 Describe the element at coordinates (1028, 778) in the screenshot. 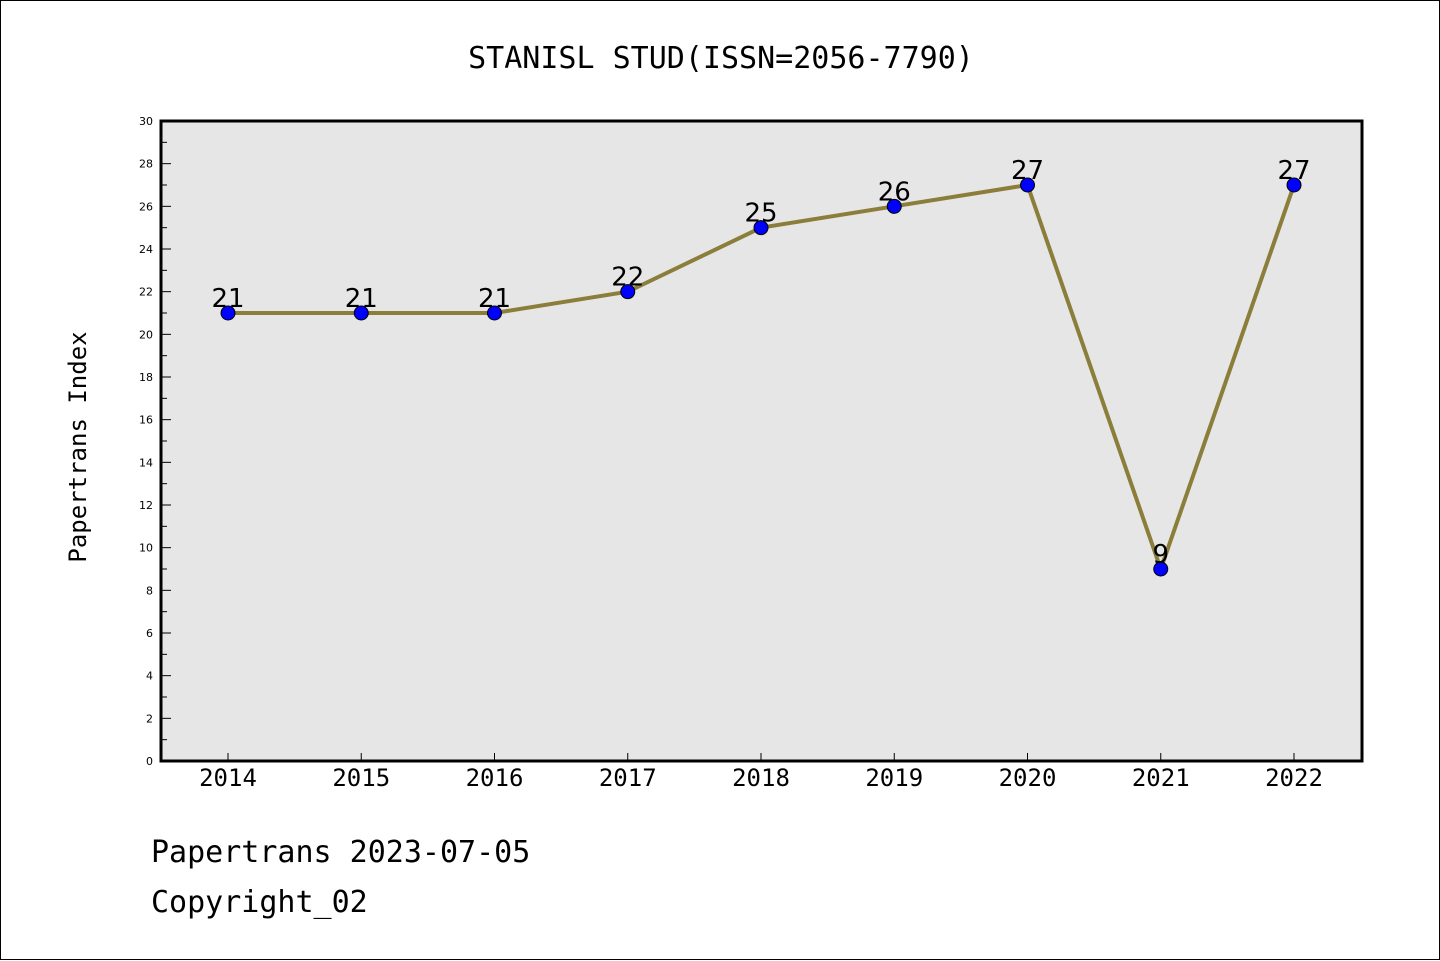

I see `x-tick-label: 2020` at that location.